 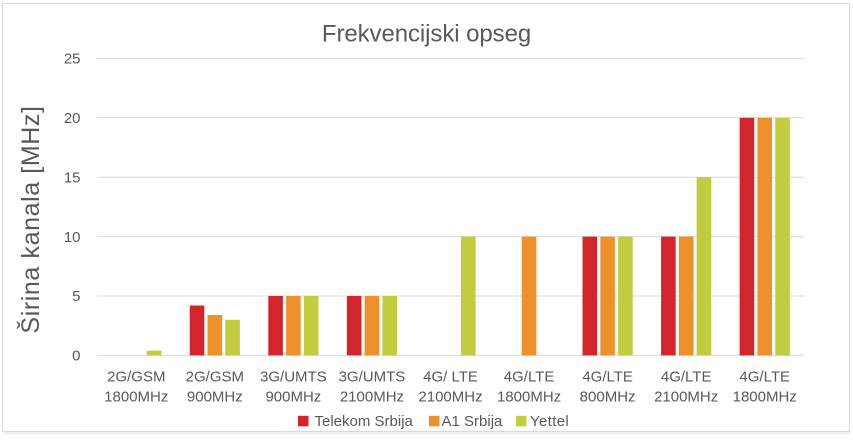 What do you see at coordinates (72, 237) in the screenshot?
I see `svg-text: 10` at bounding box center [72, 237].